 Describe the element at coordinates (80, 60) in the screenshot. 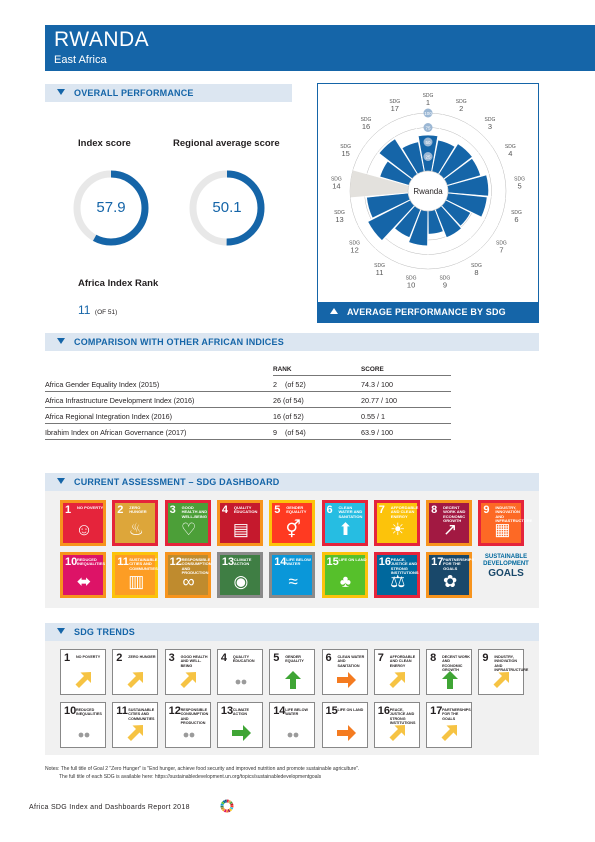

I see `region-name: East Africa` at that location.